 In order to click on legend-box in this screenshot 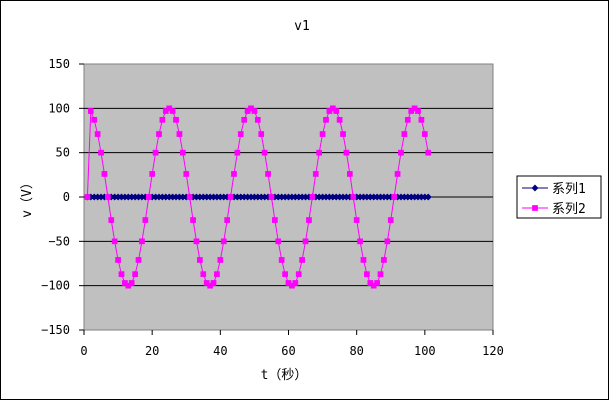, I will do `click(559, 197)`.